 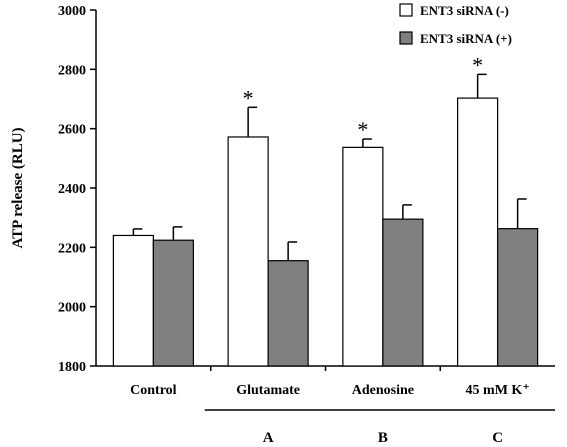 What do you see at coordinates (497, 438) in the screenshot?
I see `group-label: C` at bounding box center [497, 438].